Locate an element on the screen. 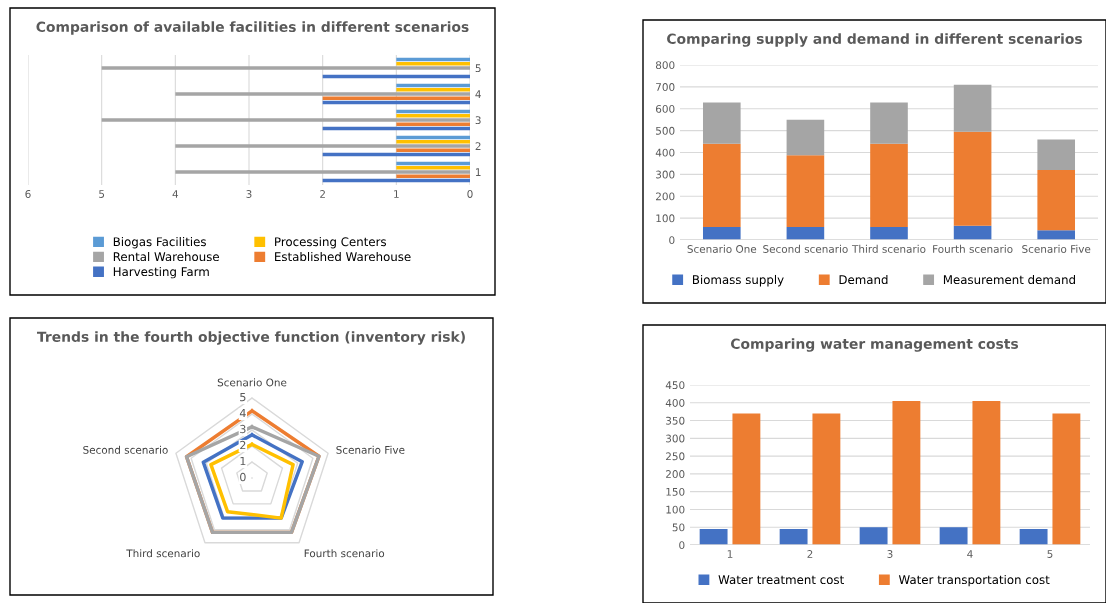  x-tick-label: 0 is located at coordinates (470, 194).